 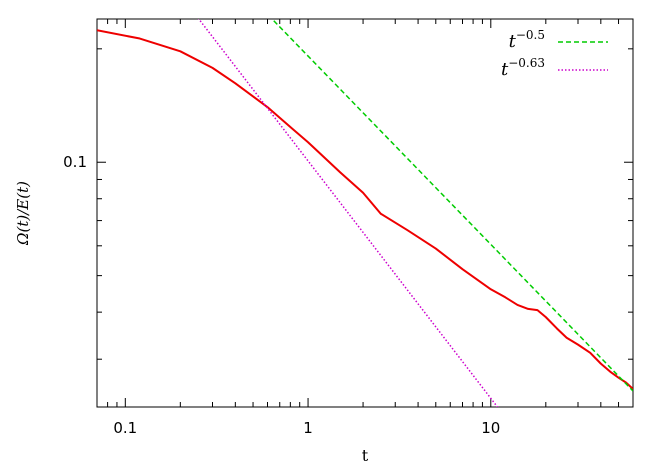 I want to click on legend-label-t-0.5: t−0.5, so click(x=527, y=40).